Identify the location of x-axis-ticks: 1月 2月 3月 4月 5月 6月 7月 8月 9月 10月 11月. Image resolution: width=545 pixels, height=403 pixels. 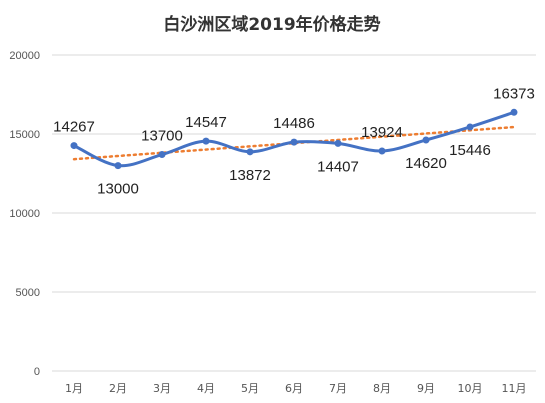
(296, 388).